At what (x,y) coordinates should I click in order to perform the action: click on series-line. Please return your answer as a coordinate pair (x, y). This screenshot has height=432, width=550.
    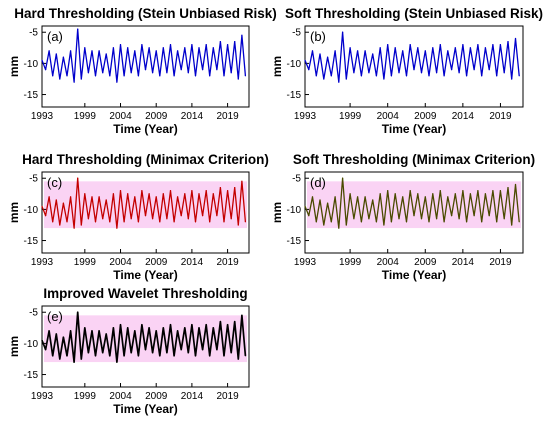
    Looking at the image, I should click on (412, 57).